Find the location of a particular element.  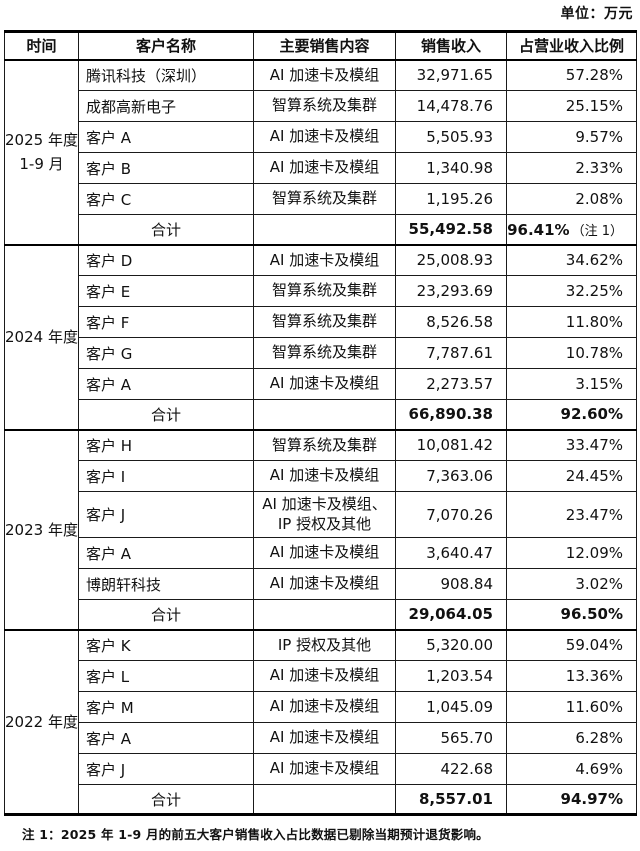

total-row: 合计 29,064.05 96.50% is located at coordinates (321, 614).